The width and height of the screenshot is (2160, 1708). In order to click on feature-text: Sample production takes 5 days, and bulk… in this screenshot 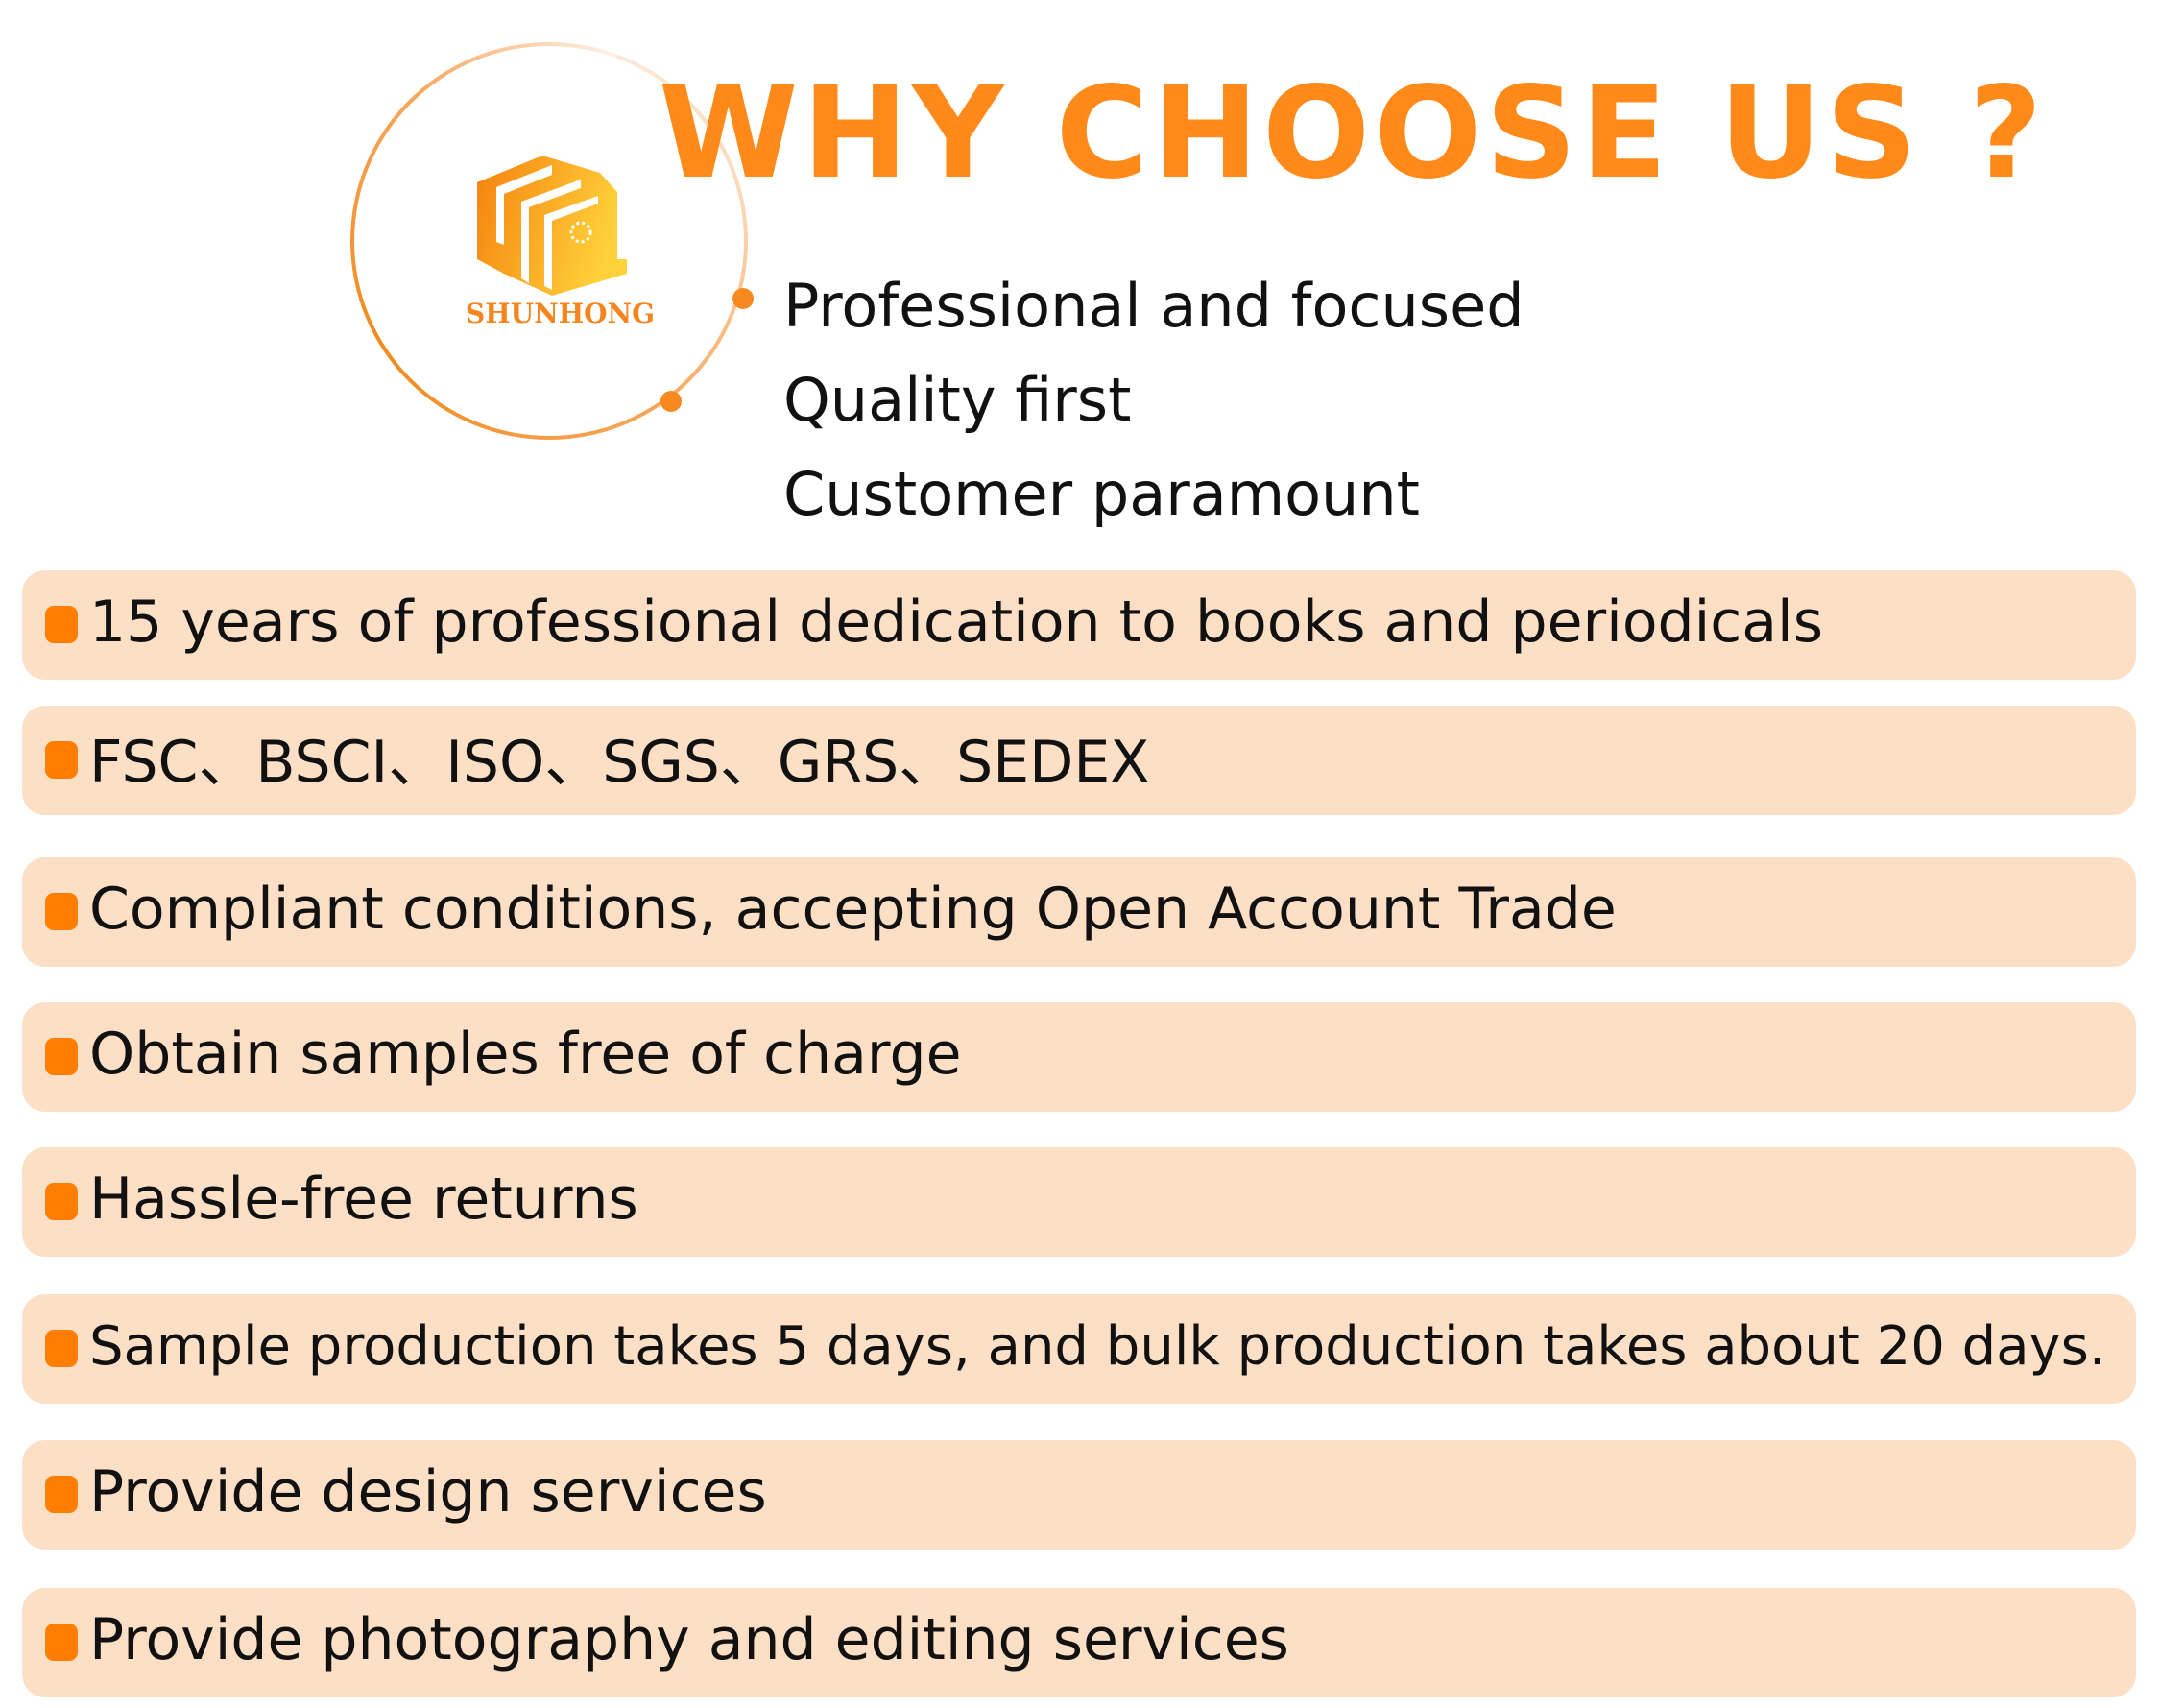, I will do `click(1097, 1346)`.